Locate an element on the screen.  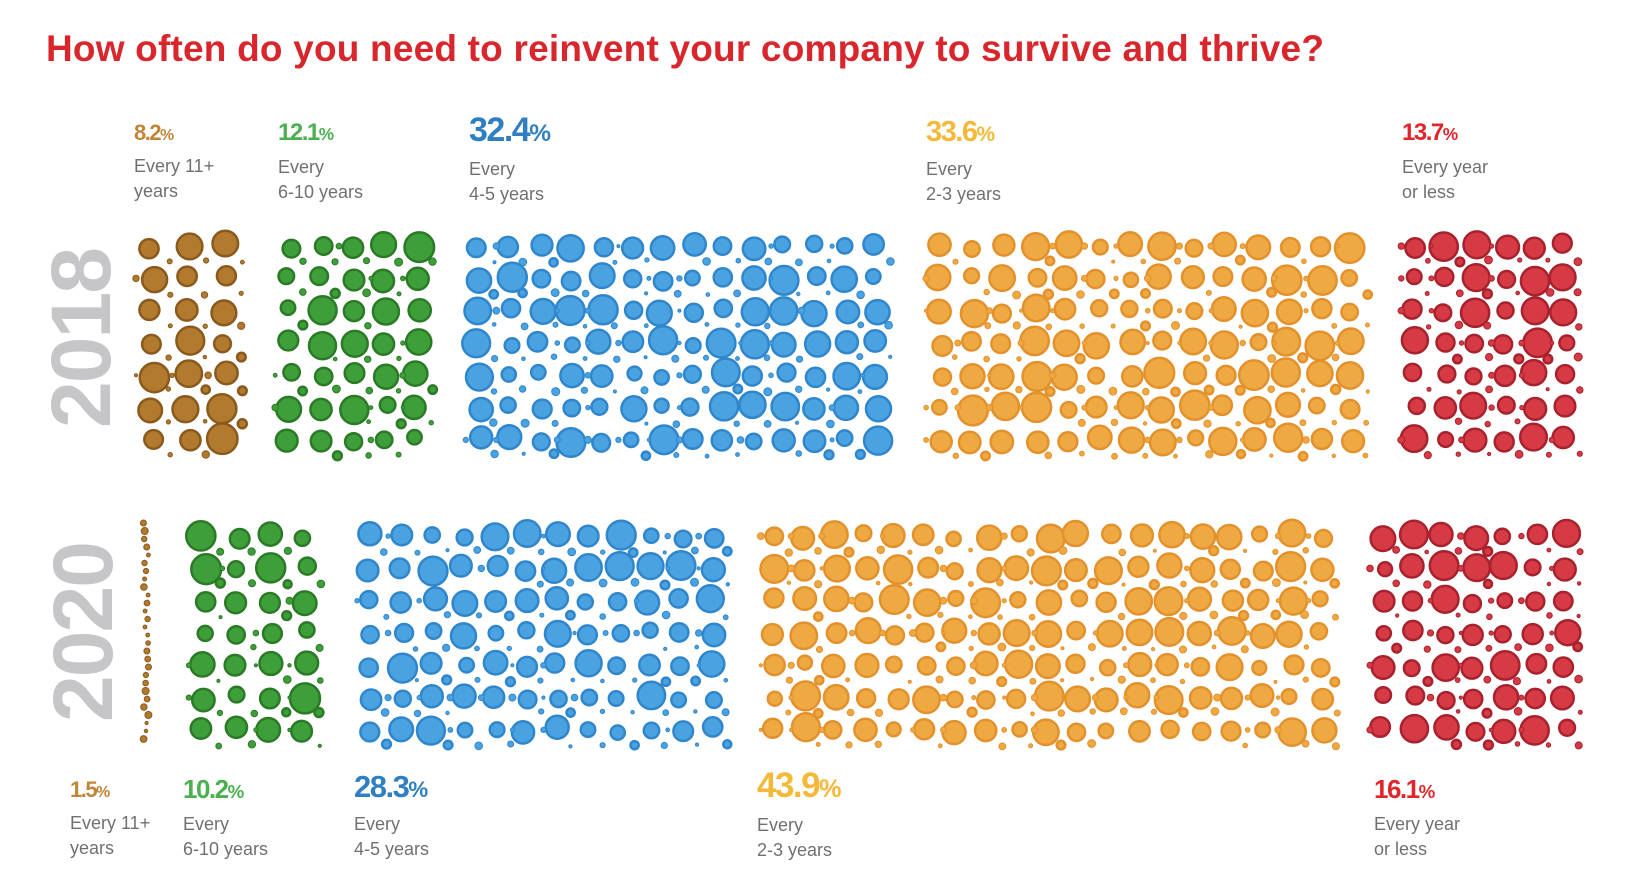
label-2020-4-5: 28.3% Every 4-5 years is located at coordinates (391, 816).